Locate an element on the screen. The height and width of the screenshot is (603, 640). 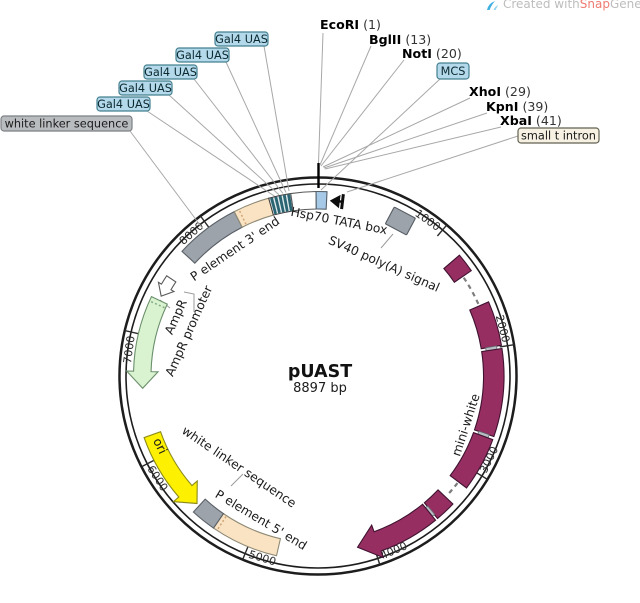
label-hsp70-tata-box: Hsp70 TATA box is located at coordinates (338, 221).